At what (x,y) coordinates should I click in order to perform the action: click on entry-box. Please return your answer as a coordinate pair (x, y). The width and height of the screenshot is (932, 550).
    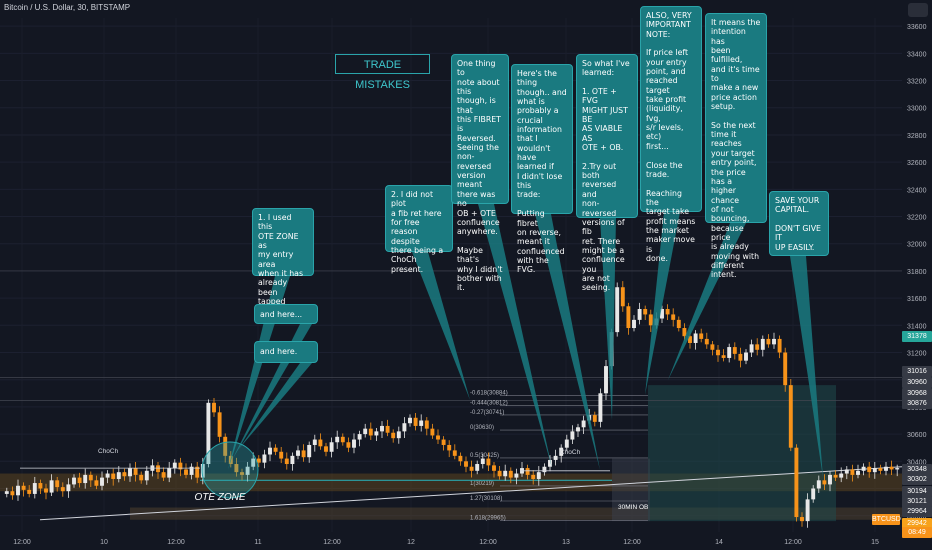
    Looking at the image, I should click on (631, 490).